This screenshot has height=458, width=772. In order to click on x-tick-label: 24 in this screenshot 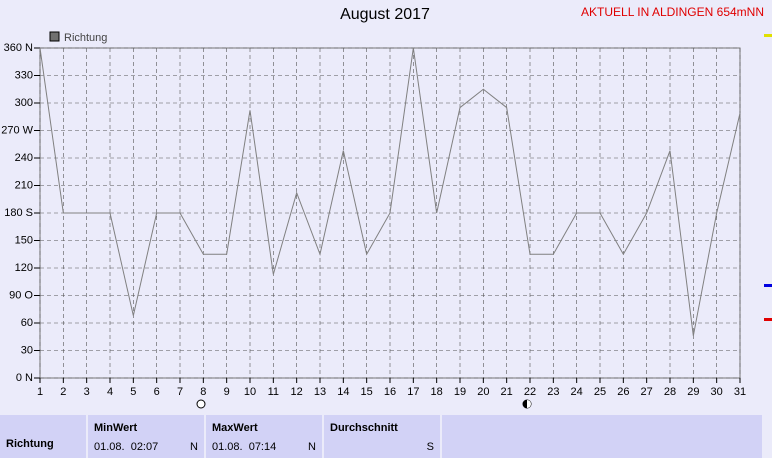, I will do `click(577, 392)`.